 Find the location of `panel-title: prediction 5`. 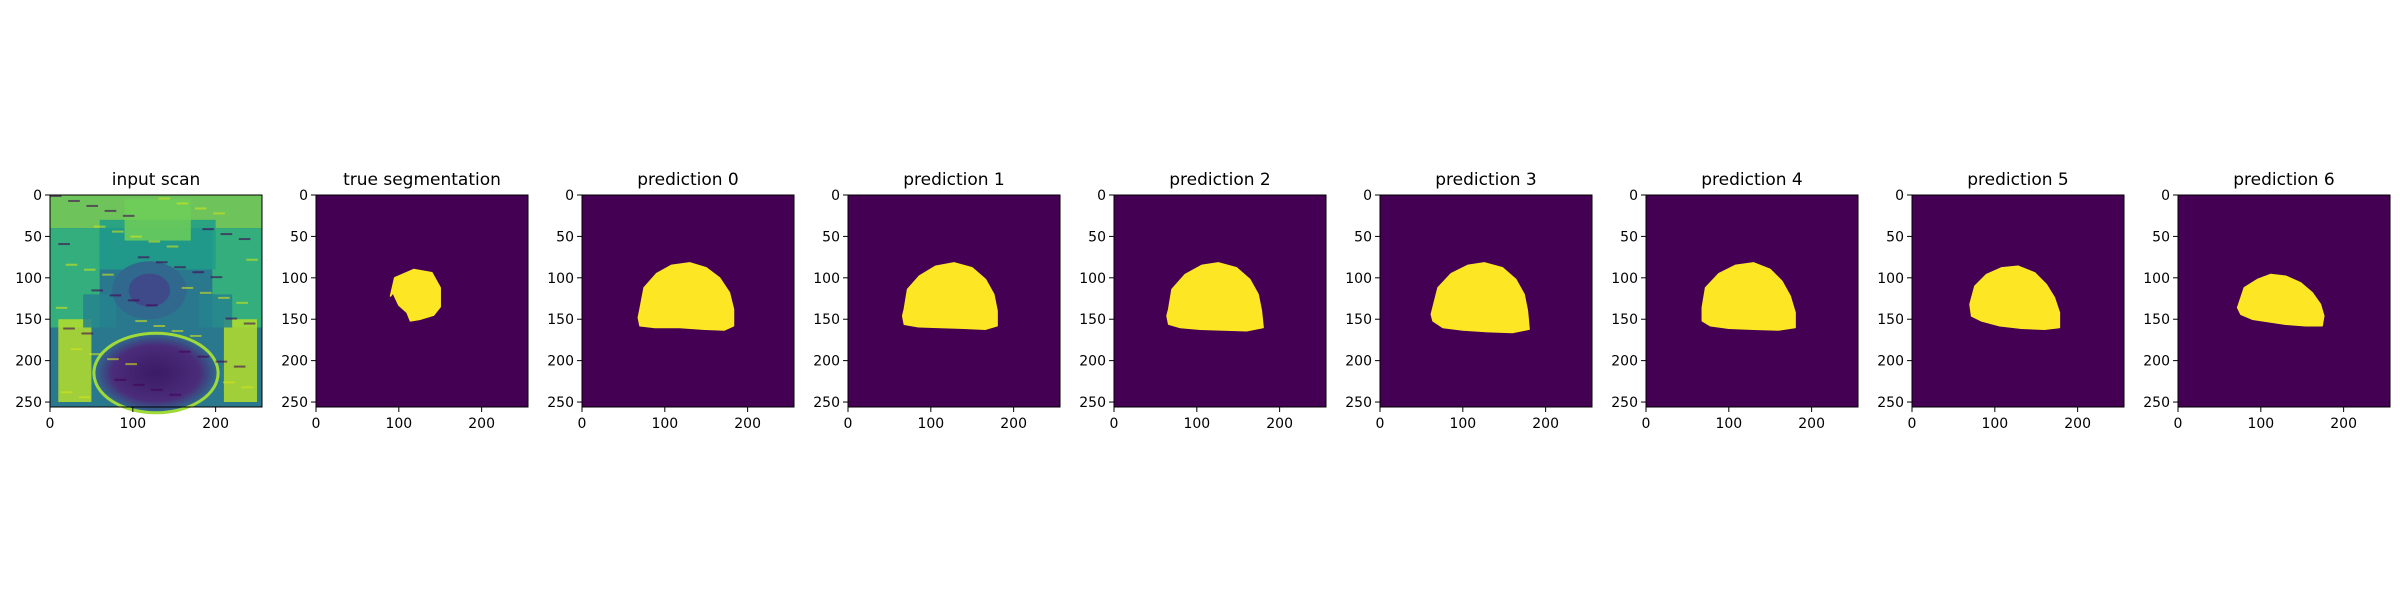

panel-title: prediction 5 is located at coordinates (2018, 180).